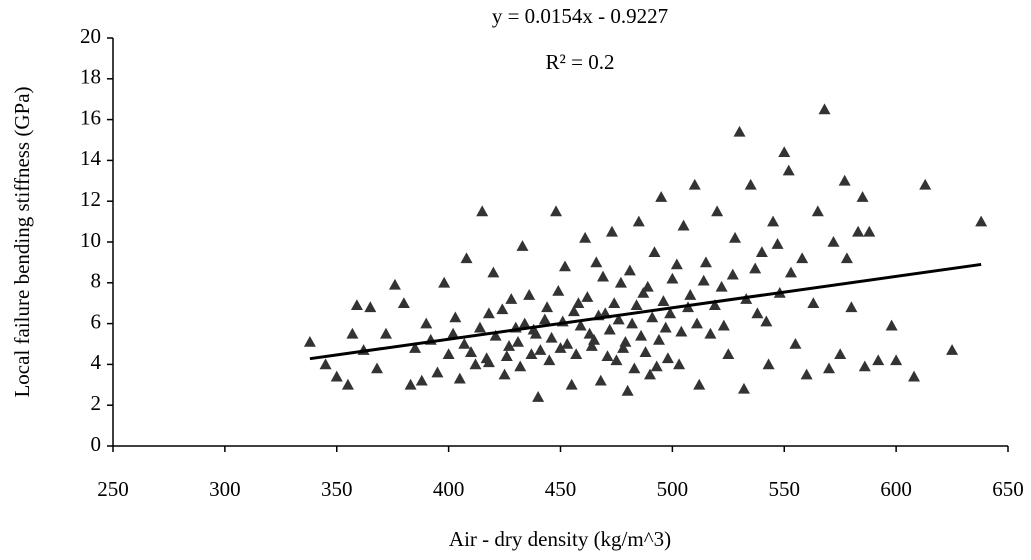 The width and height of the screenshot is (1031, 560). I want to click on y-tick-label: 14, so click(91, 158).